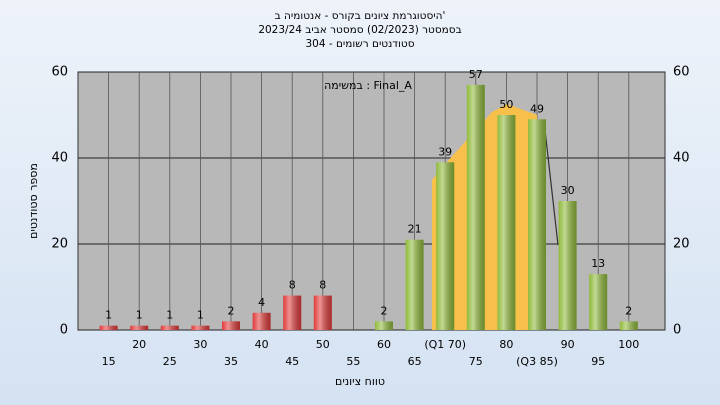 The height and width of the screenshot is (405, 720). What do you see at coordinates (598, 263) in the screenshot?
I see `value-label: 13` at bounding box center [598, 263].